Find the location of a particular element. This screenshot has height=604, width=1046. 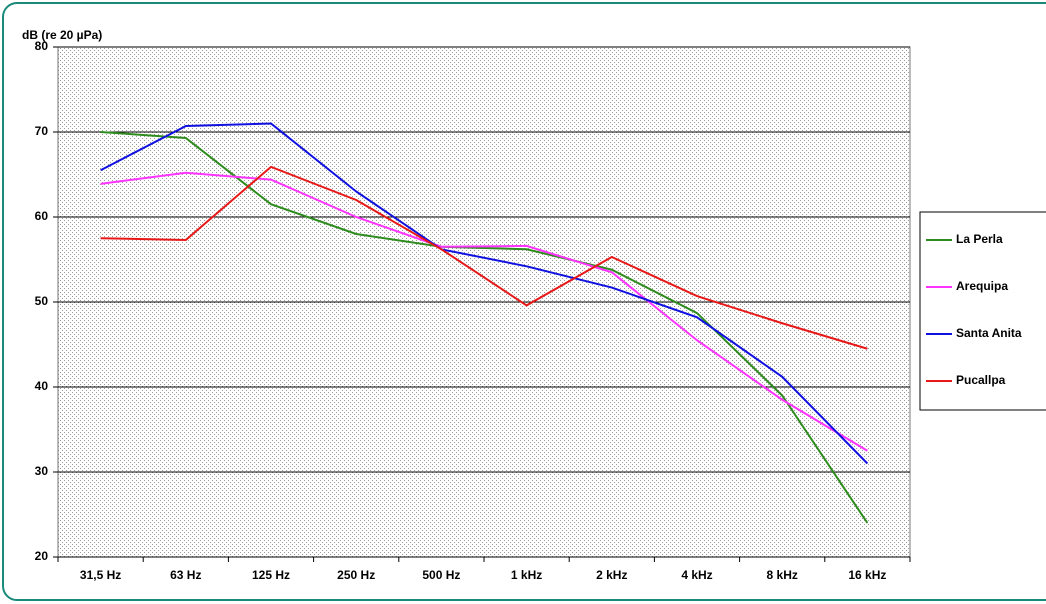

x-tick-label: 250 Hz is located at coordinates (356, 575).